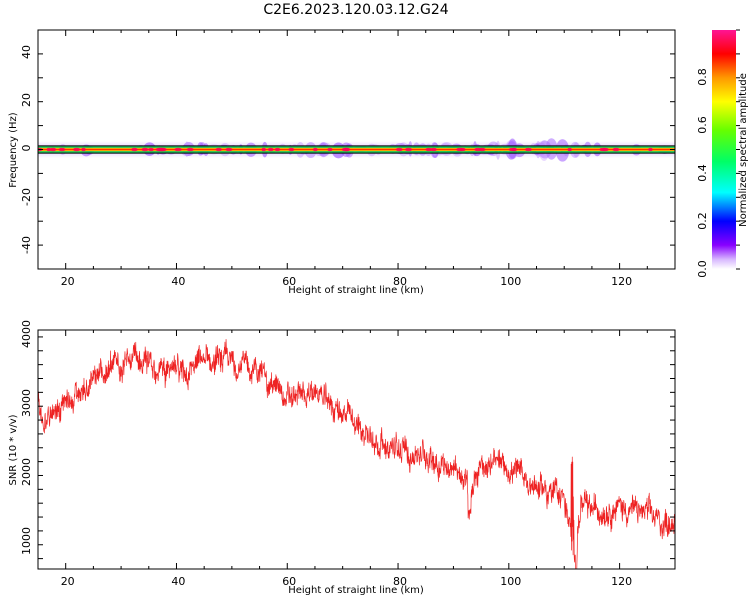 The image size is (750, 600). Describe the element at coordinates (356, 590) in the screenshot. I see `snr-x-axis-label: Height of straight line (km)` at that location.